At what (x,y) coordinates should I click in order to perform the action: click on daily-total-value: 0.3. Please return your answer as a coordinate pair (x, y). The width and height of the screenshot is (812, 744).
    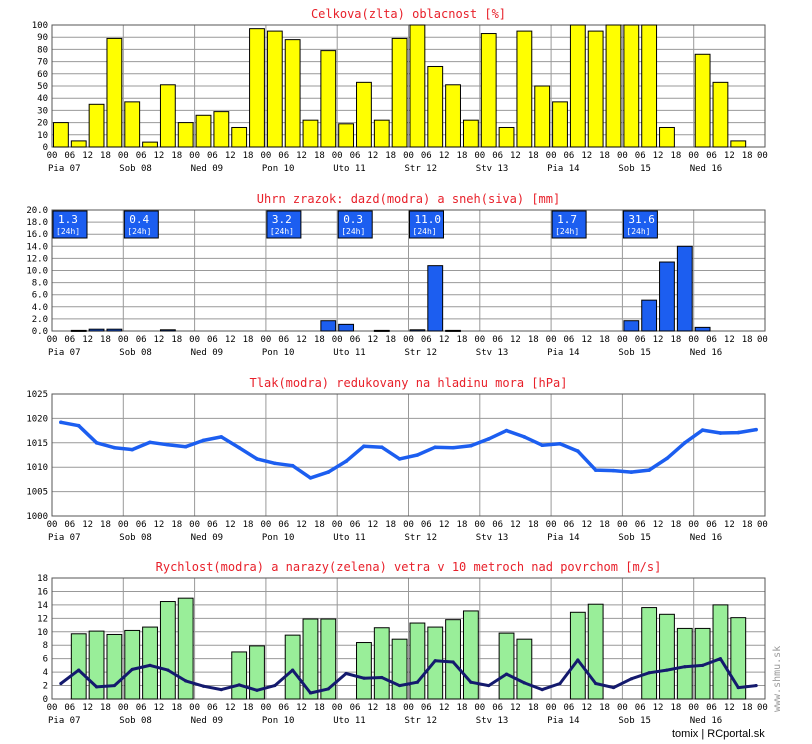
    Looking at the image, I should click on (353, 219).